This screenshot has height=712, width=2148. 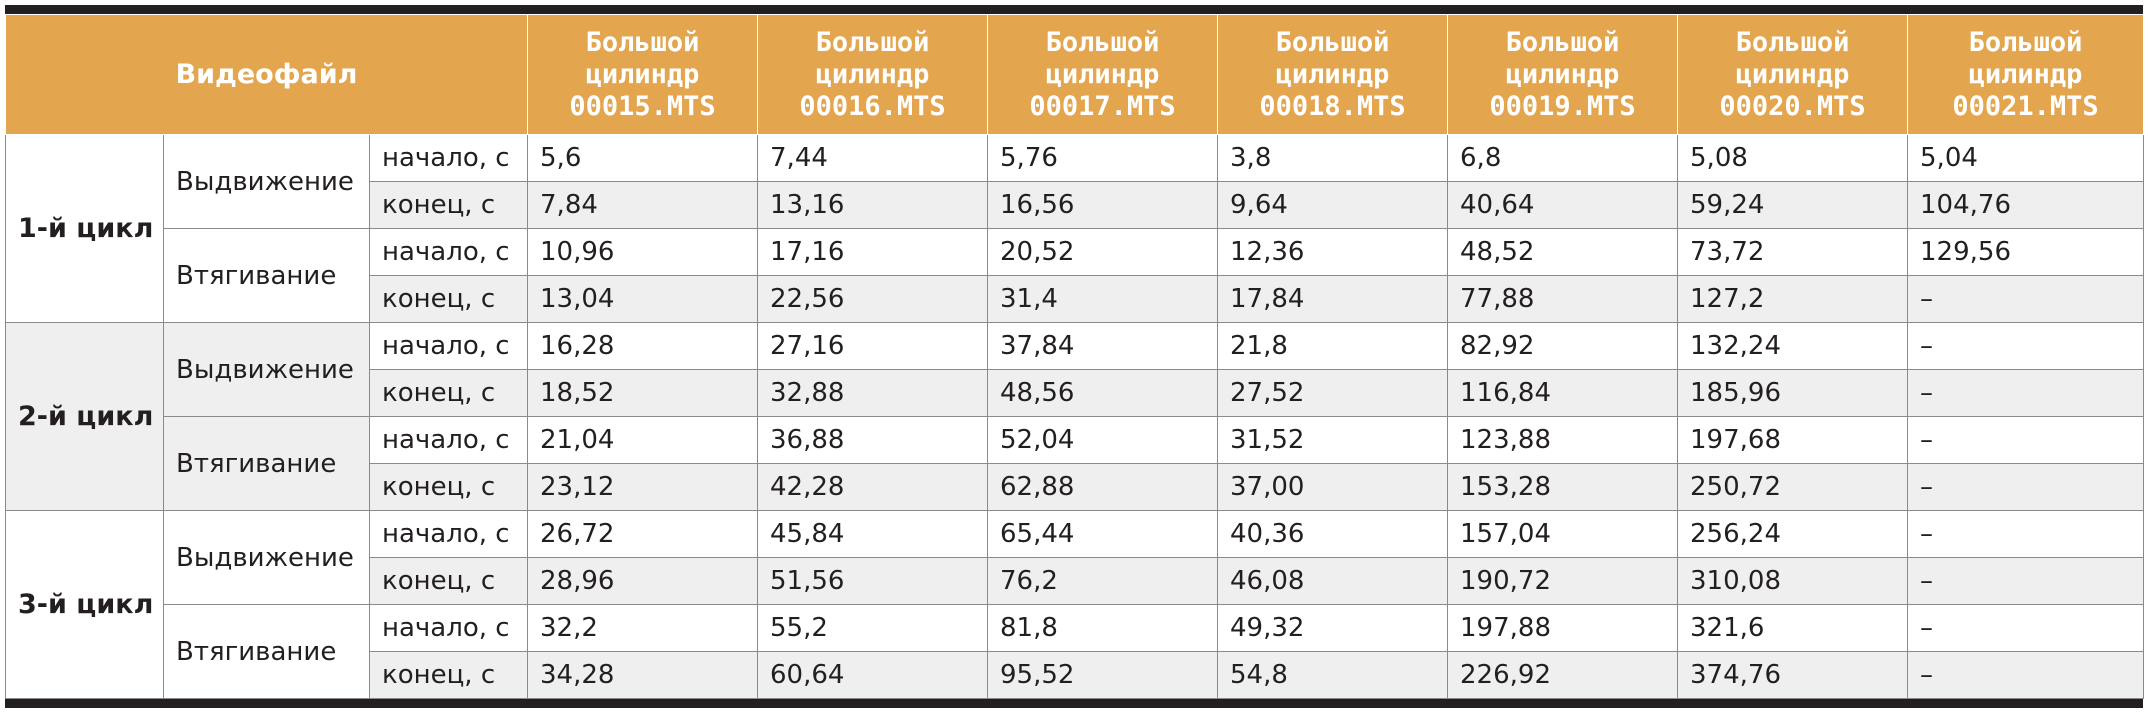 I want to click on table-cell: 40,64, so click(x=1563, y=205).